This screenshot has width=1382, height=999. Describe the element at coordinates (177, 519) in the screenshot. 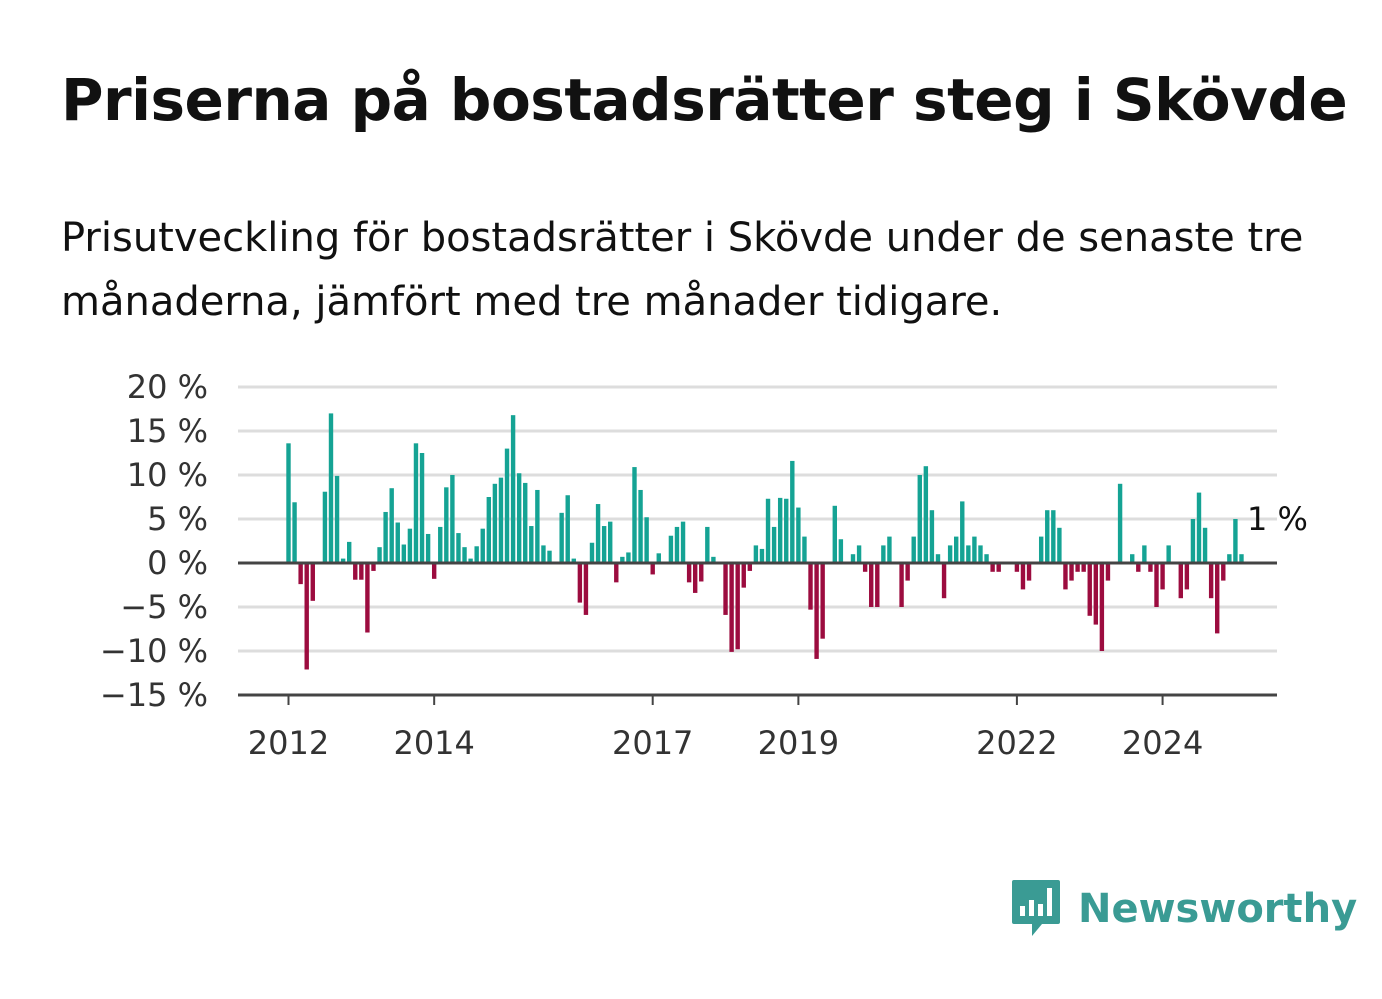

I see `y-tick-label: 5 %` at that location.